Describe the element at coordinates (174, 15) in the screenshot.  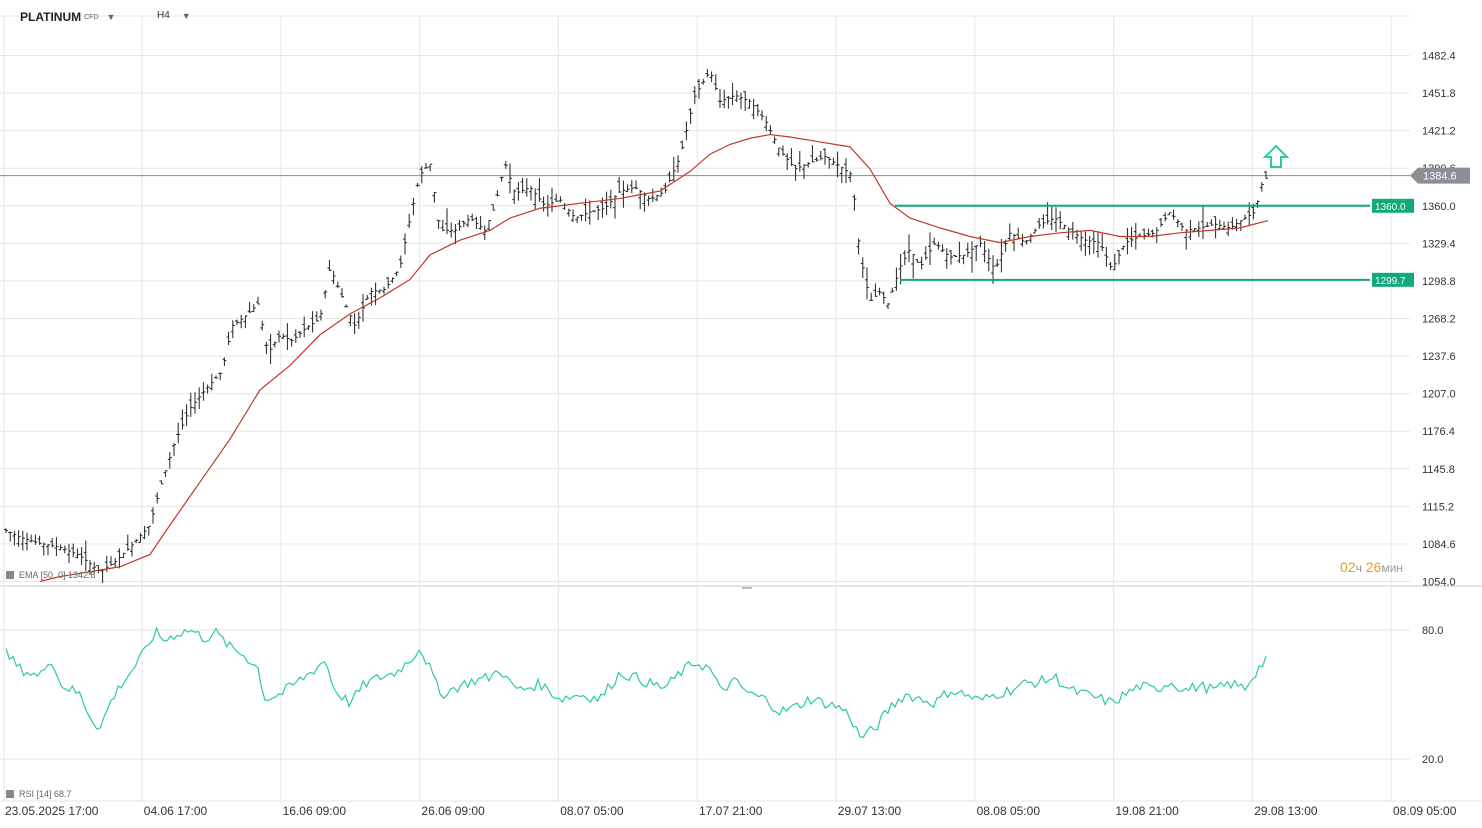
I see `timeframe-selector: H4 ▼` at that location.